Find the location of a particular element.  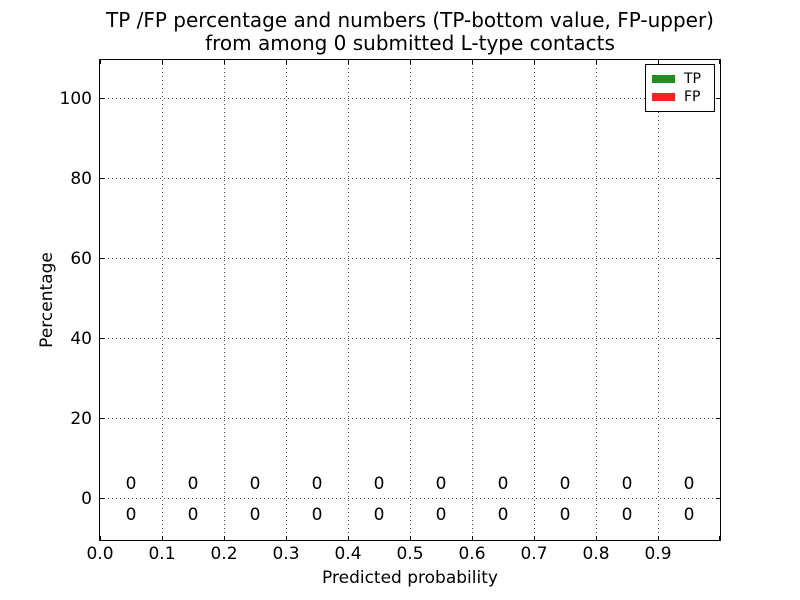

x-axis-label: Predicted probability is located at coordinates (410, 578).